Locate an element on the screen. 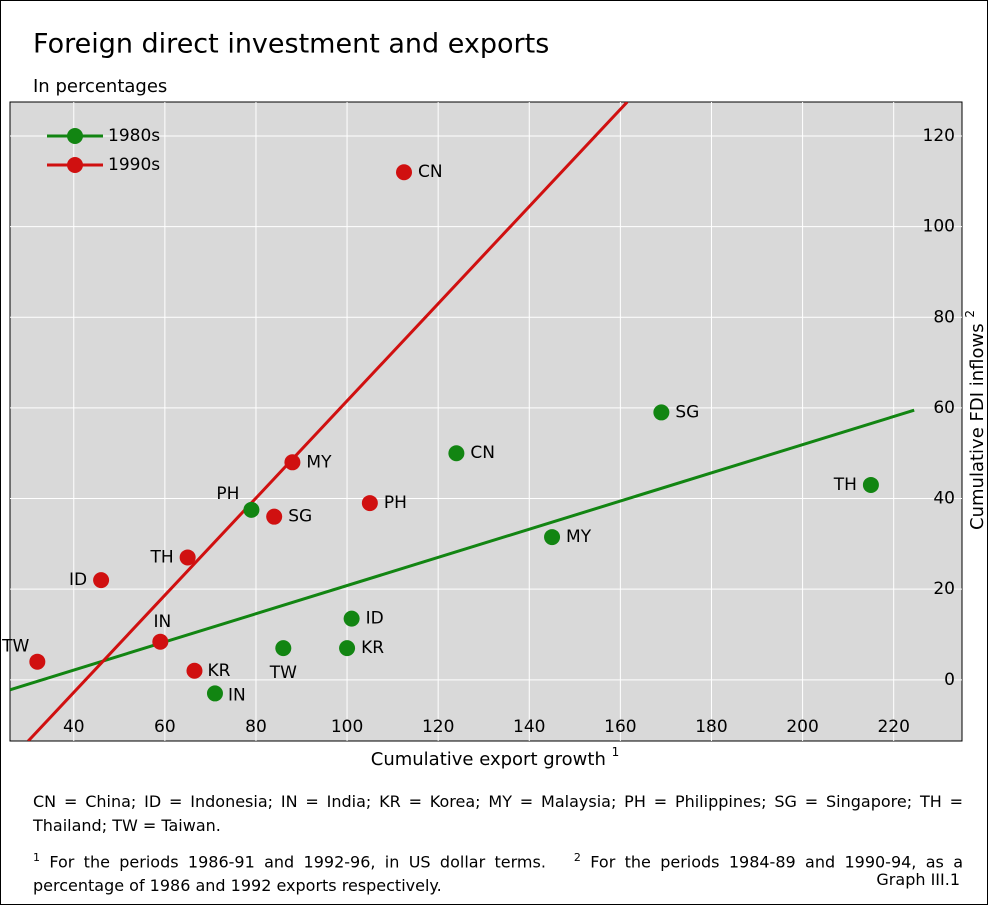 This screenshot has height=905, width=988. y-axis-label-text: Cumulative FDI inflows is located at coordinates (977, 426).